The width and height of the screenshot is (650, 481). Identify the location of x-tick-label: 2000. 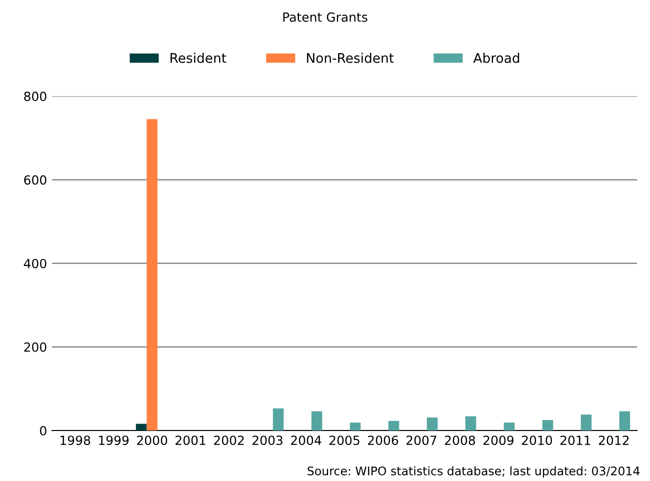
(152, 441).